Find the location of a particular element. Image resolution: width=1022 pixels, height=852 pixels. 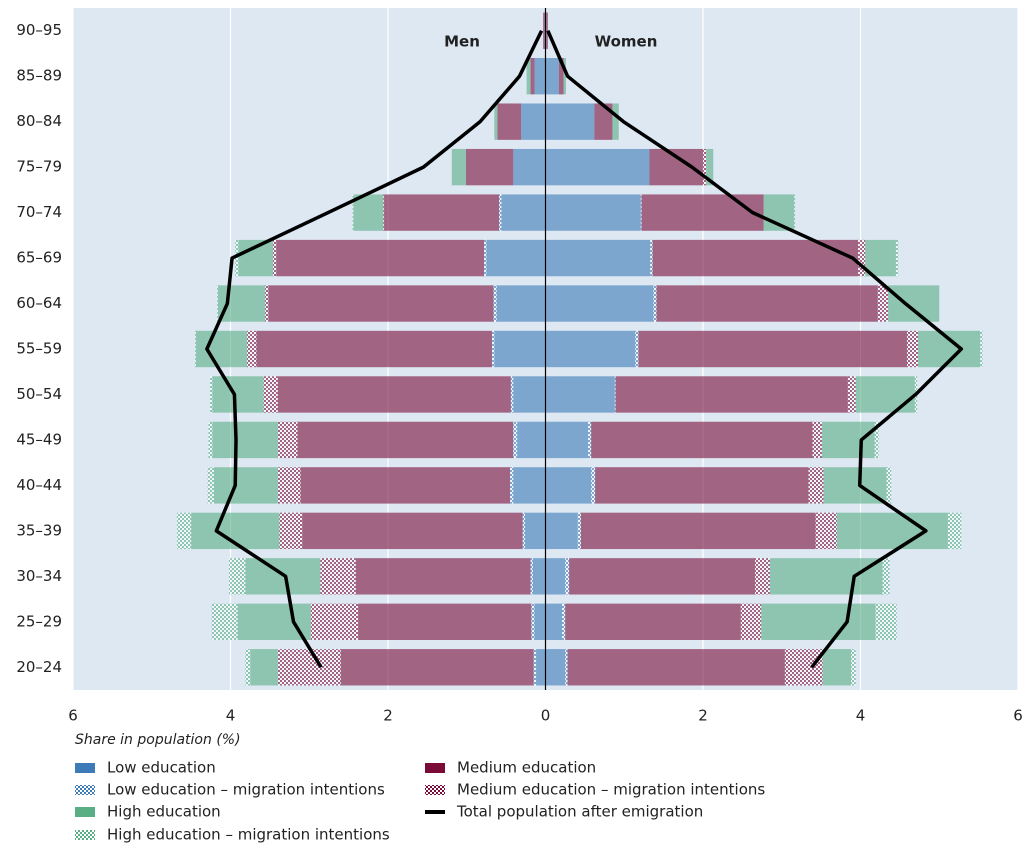

y-tick-label: 55–59 is located at coordinates (39, 349).